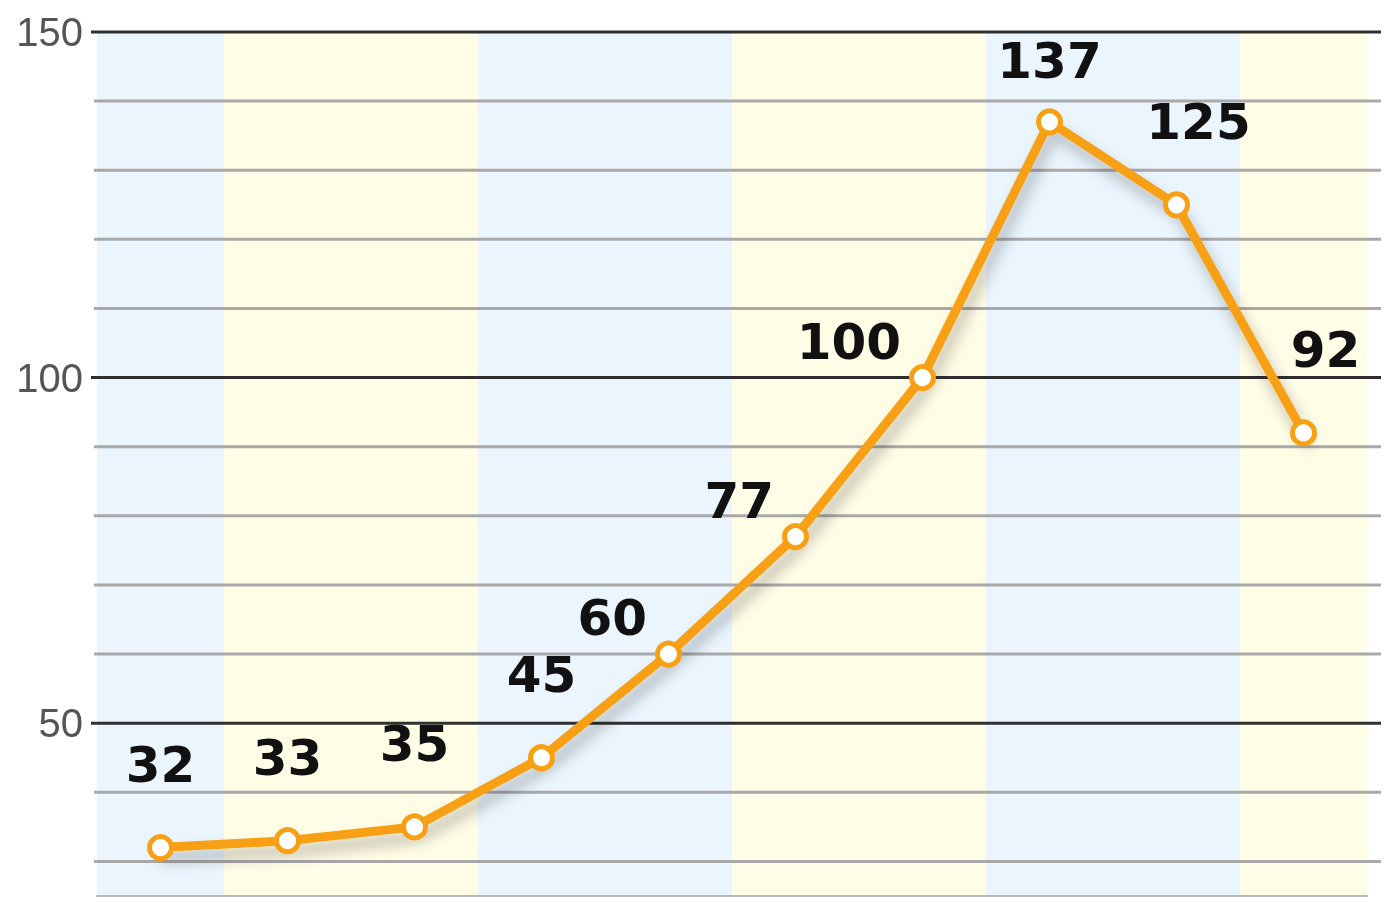 The image size is (1400, 900). I want to click on data-label: 100, so click(848, 341).